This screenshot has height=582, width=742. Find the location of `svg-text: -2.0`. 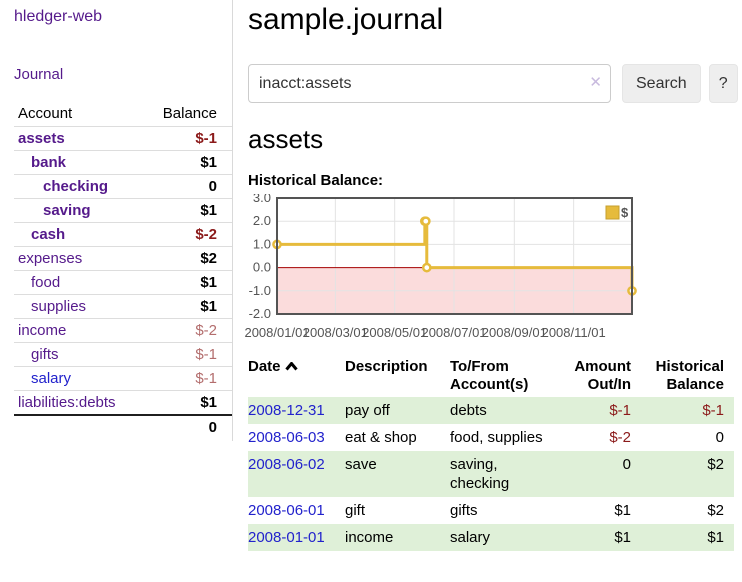

svg-text: -2.0 is located at coordinates (260, 313).